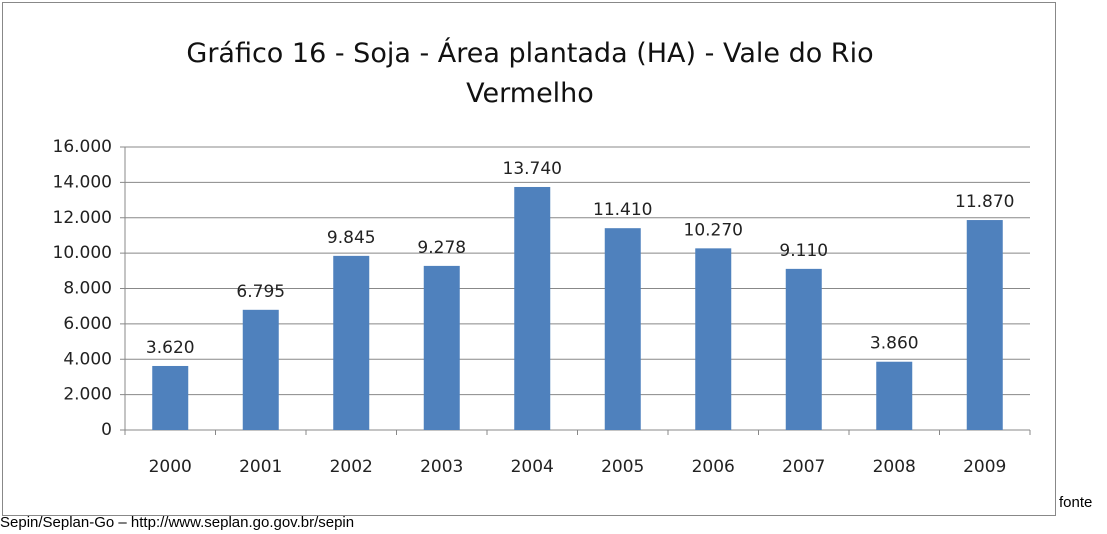 The width and height of the screenshot is (1107, 534). I want to click on data-label: 13.740, so click(532, 169).